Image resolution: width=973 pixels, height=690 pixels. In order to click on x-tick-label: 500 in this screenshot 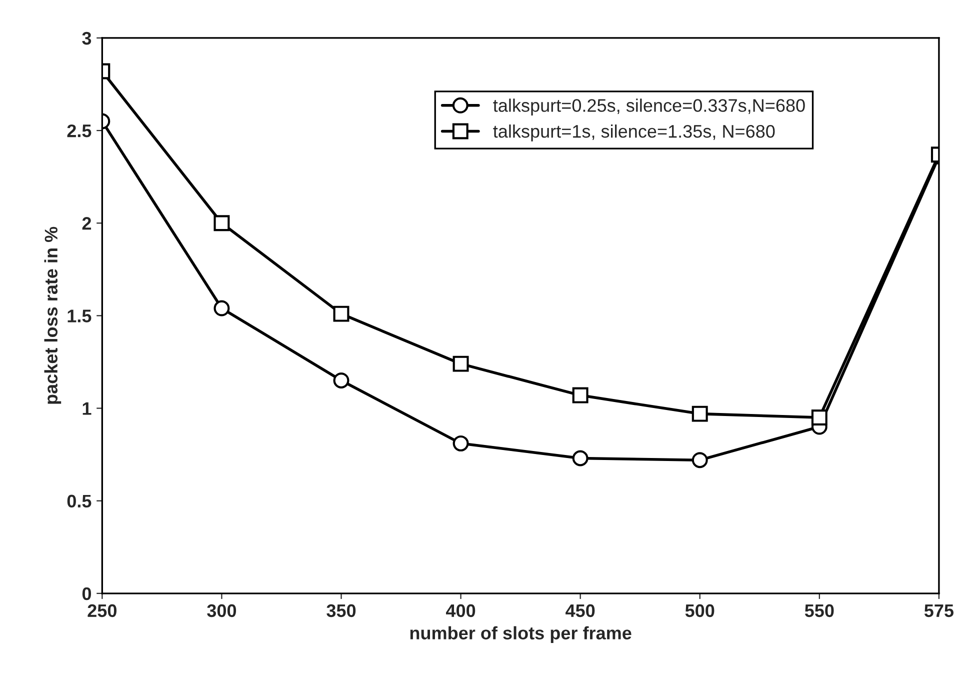, I will do `click(699, 611)`.